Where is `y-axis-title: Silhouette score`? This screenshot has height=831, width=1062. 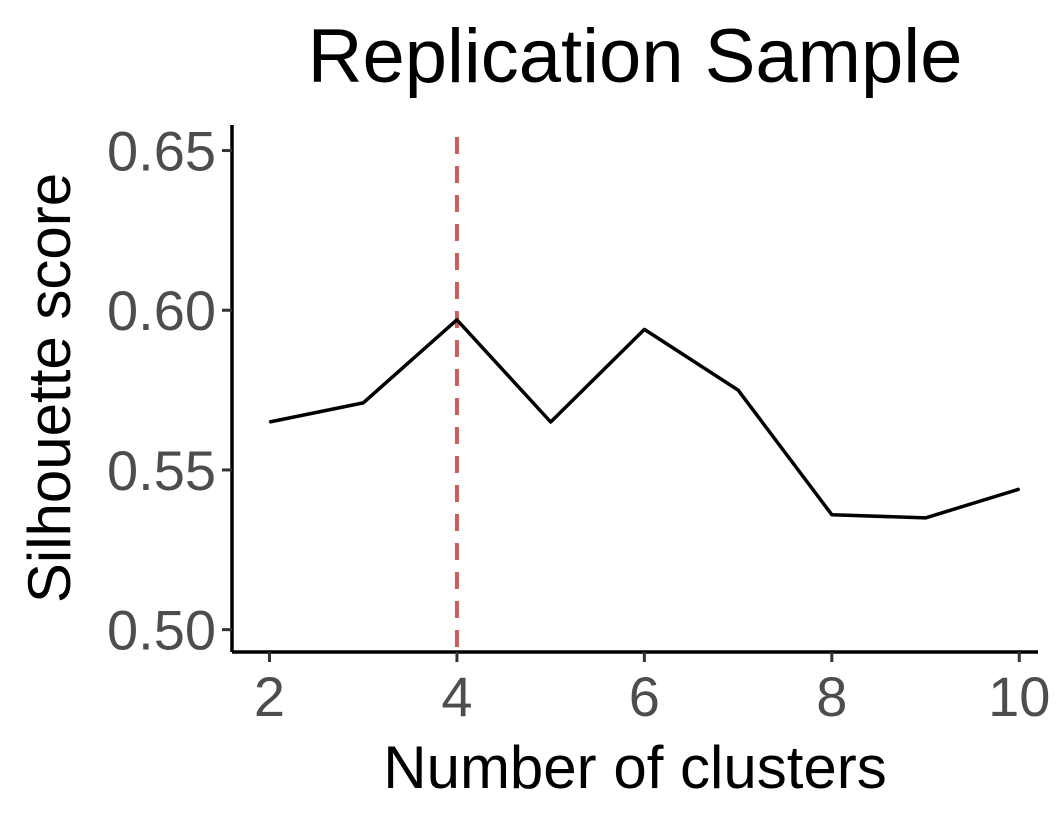
y-axis-title: Silhouette score is located at coordinates (49, 388).